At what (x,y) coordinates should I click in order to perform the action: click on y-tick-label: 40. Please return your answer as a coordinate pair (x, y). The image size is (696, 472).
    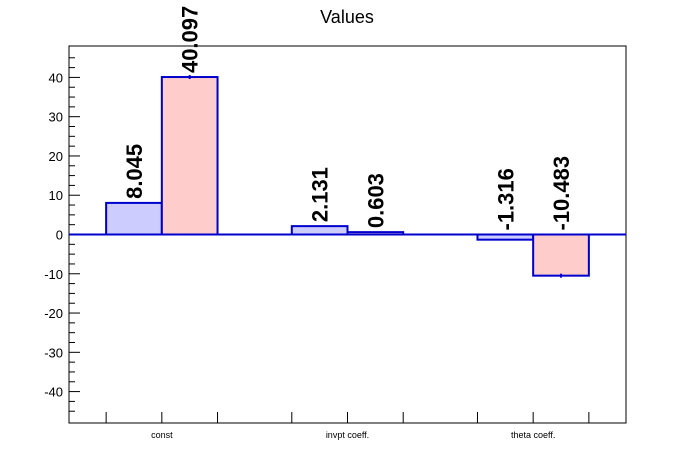
    Looking at the image, I should click on (56, 77).